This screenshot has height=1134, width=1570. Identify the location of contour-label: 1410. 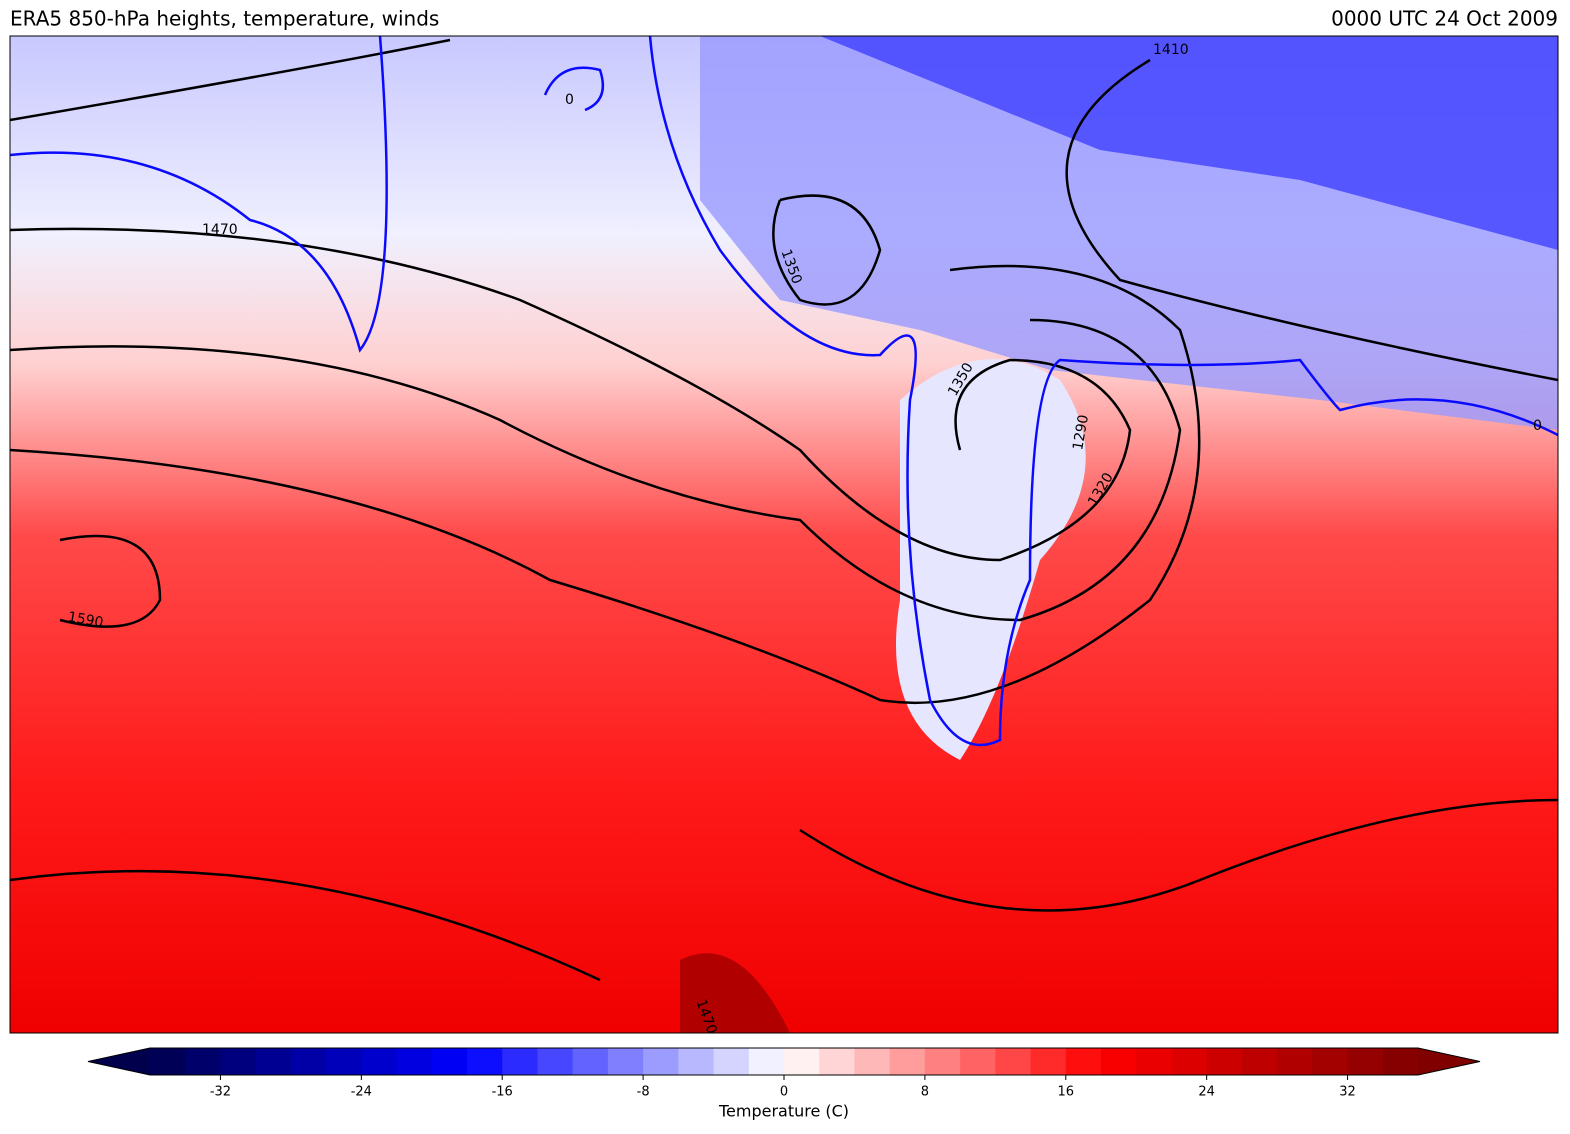
(1171, 50).